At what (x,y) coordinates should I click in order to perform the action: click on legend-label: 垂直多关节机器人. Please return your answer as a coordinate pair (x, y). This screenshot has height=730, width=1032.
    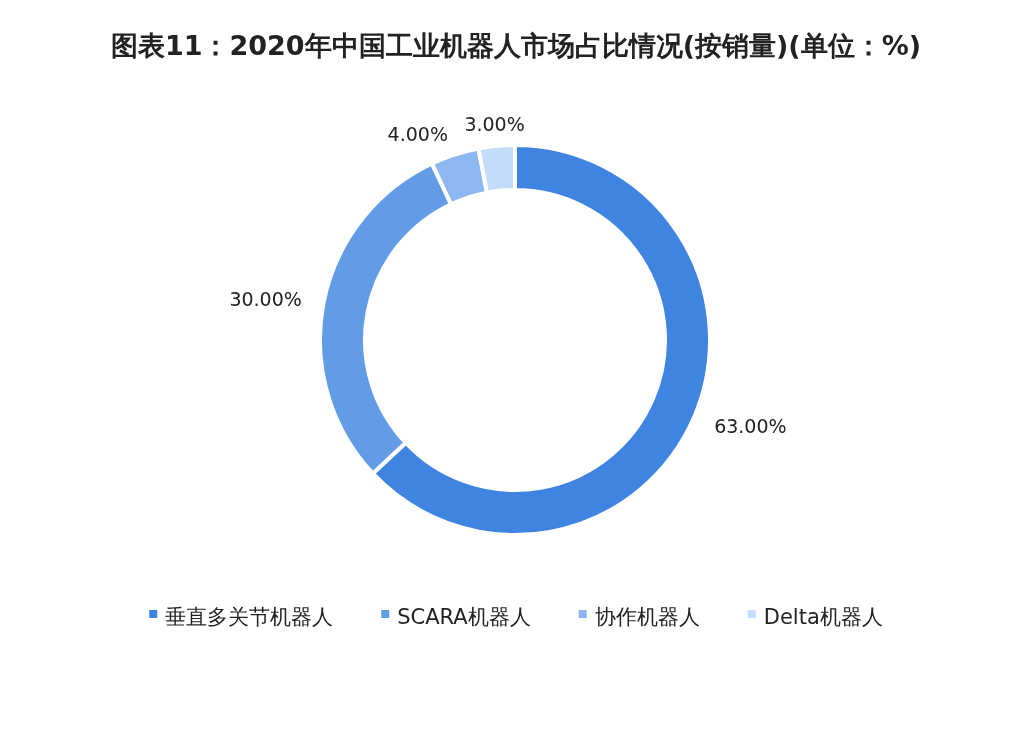
    Looking at the image, I should click on (249, 617).